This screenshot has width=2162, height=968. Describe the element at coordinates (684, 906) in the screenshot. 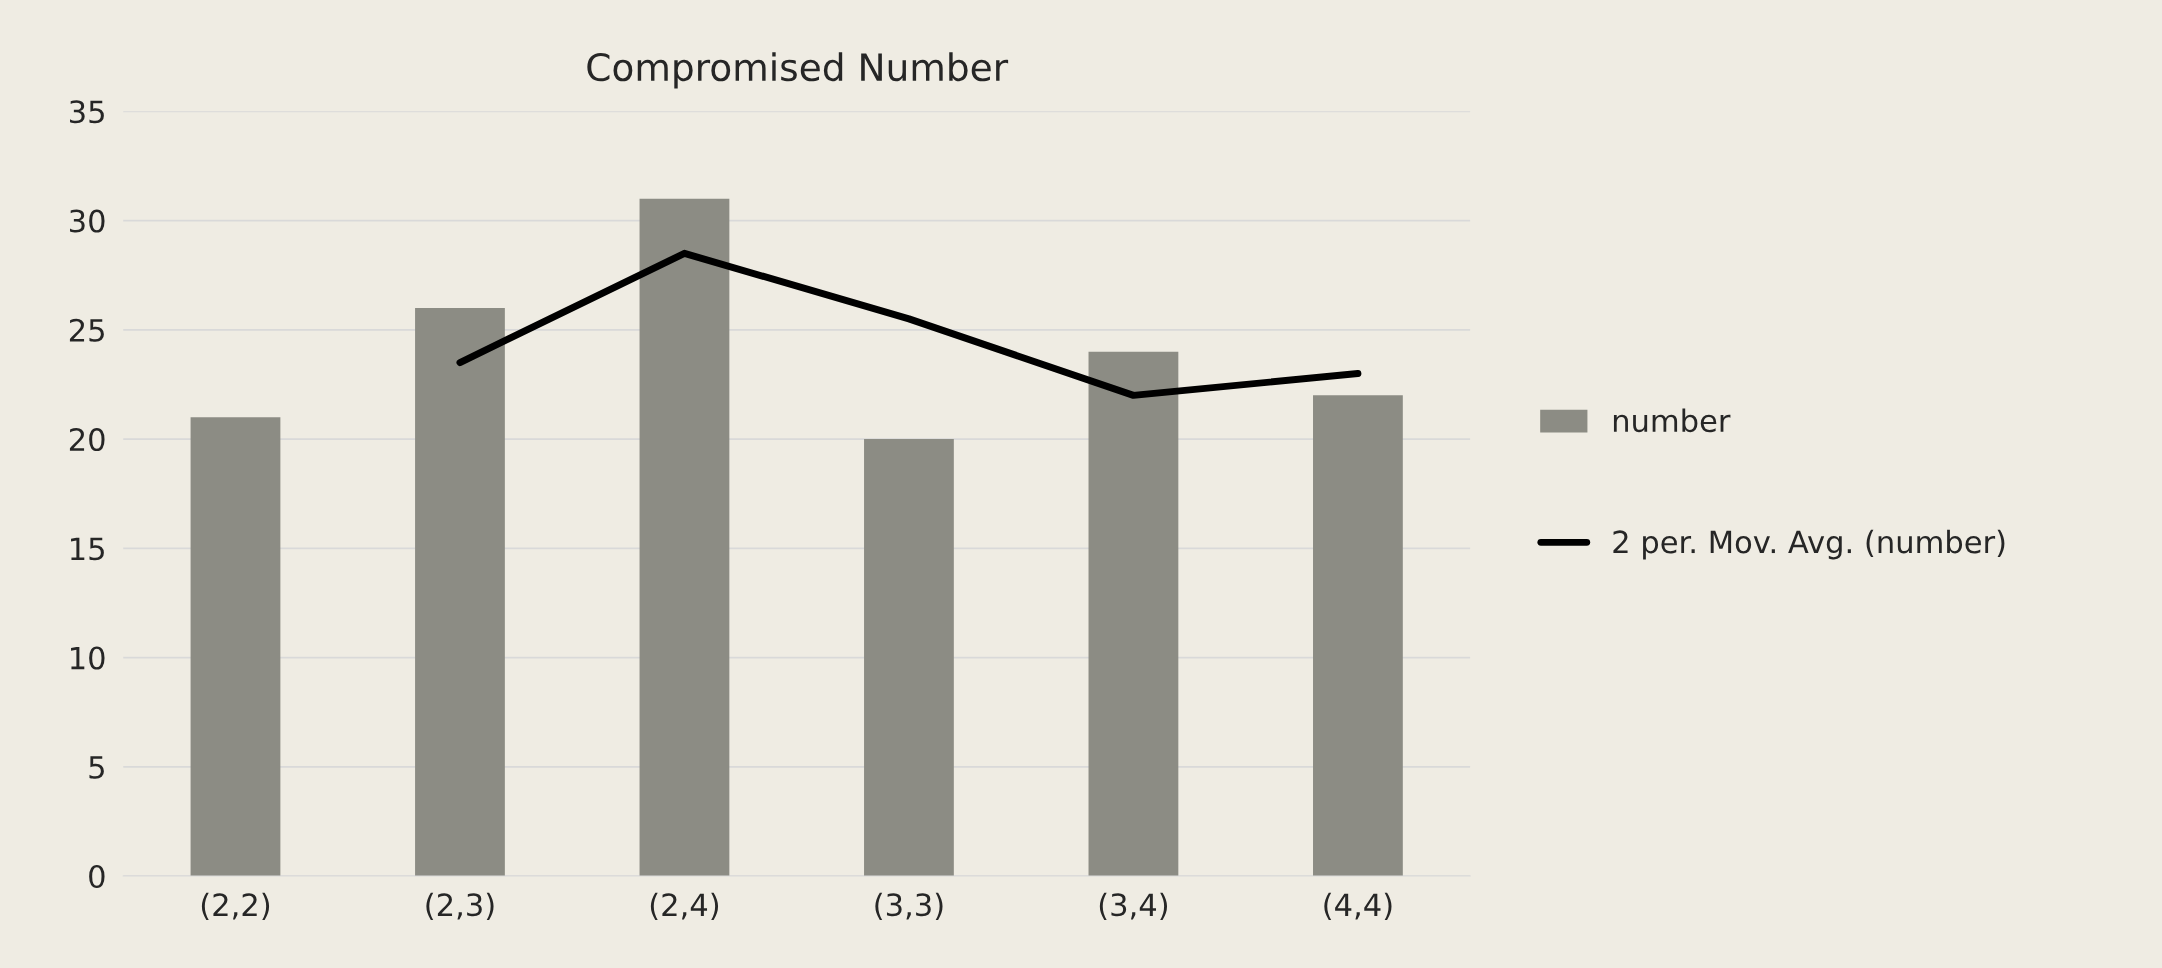

I see `x-tick-label: (2,4)` at that location.